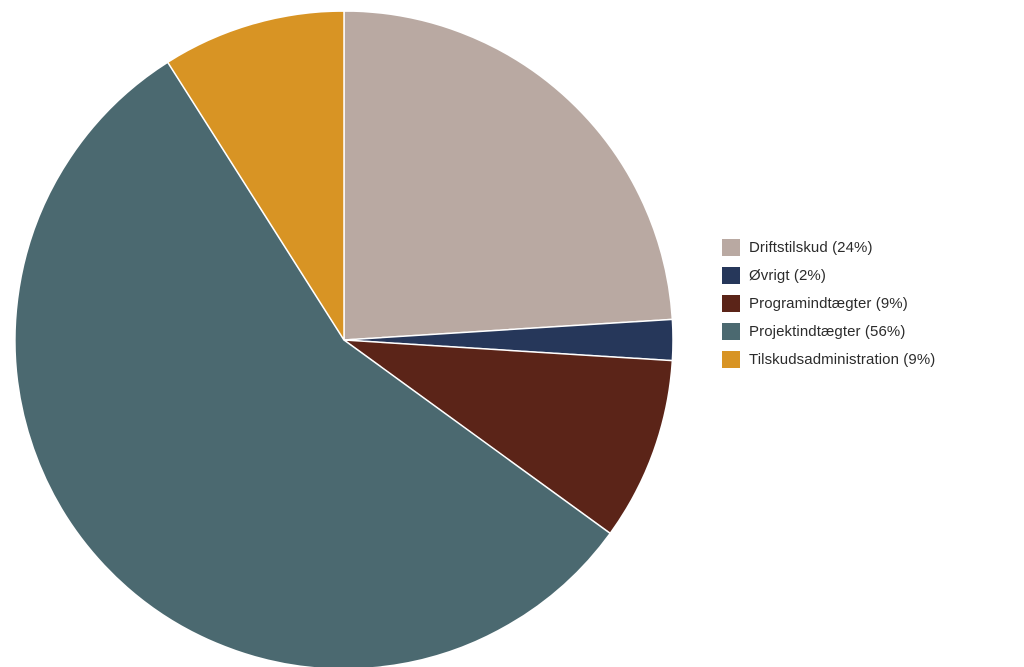 The image size is (1024, 667). What do you see at coordinates (842, 359) in the screenshot?
I see `legend-label: Tilskudsadministration (9%)` at bounding box center [842, 359].